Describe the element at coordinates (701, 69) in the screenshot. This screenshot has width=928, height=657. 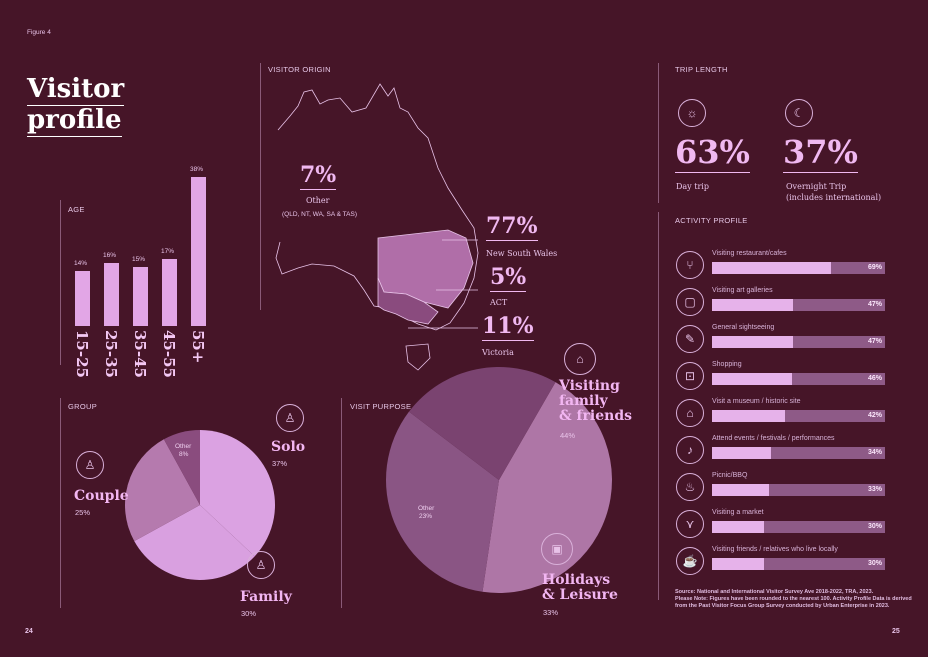
I see `trip-section-title: TRIP LENGTH` at that location.